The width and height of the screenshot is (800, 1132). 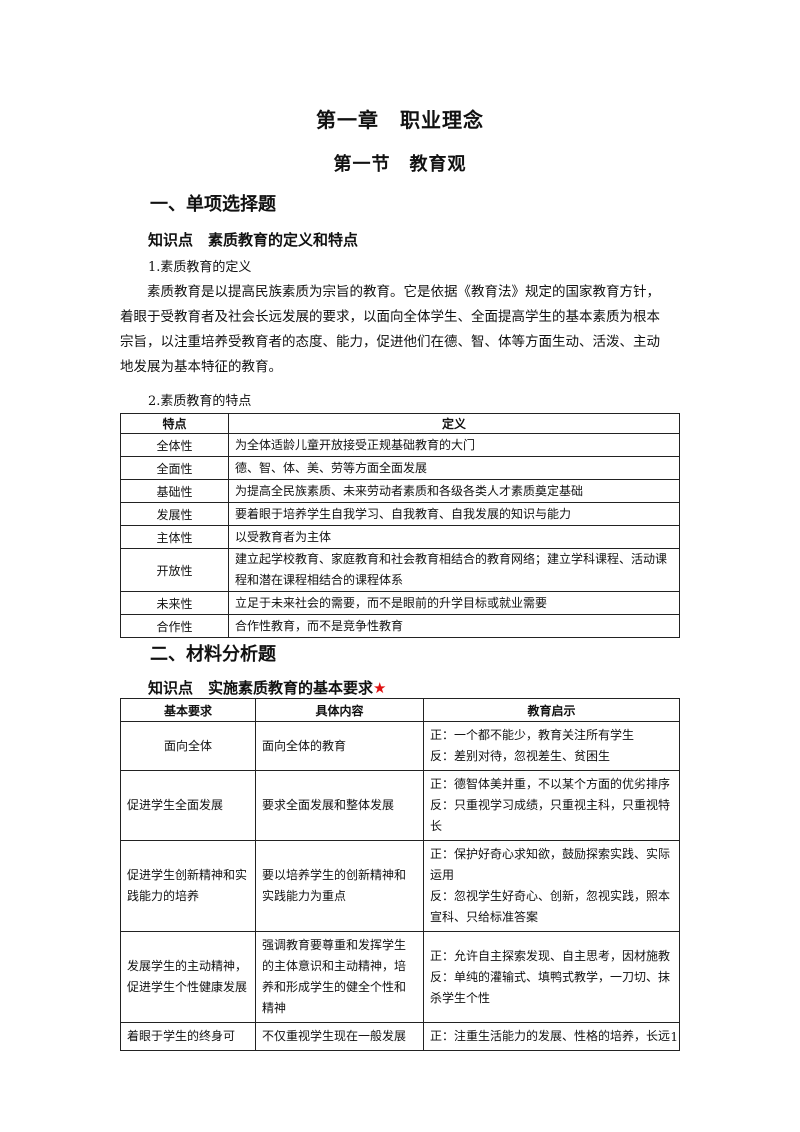 I want to click on feature-name: 主体性, so click(x=174, y=537).